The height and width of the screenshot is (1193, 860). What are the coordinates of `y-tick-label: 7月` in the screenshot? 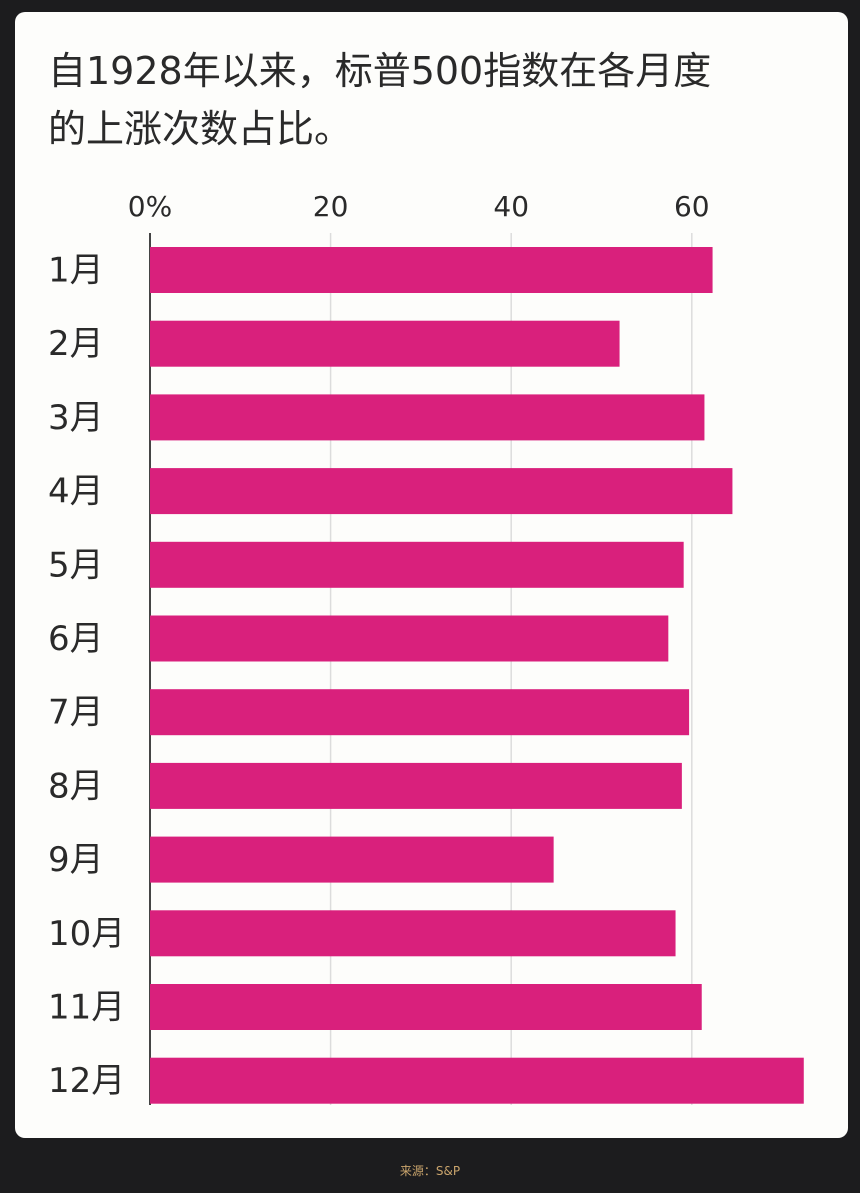 It's located at (76, 713).